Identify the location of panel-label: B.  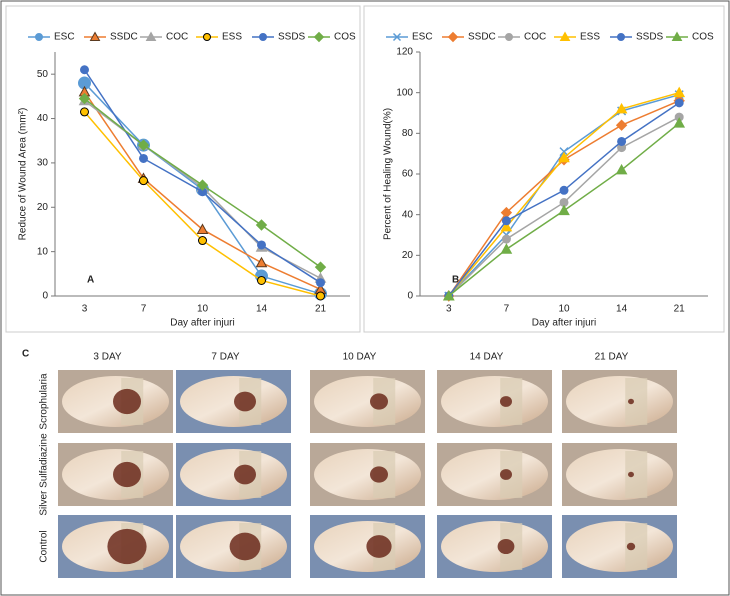
(455, 280).